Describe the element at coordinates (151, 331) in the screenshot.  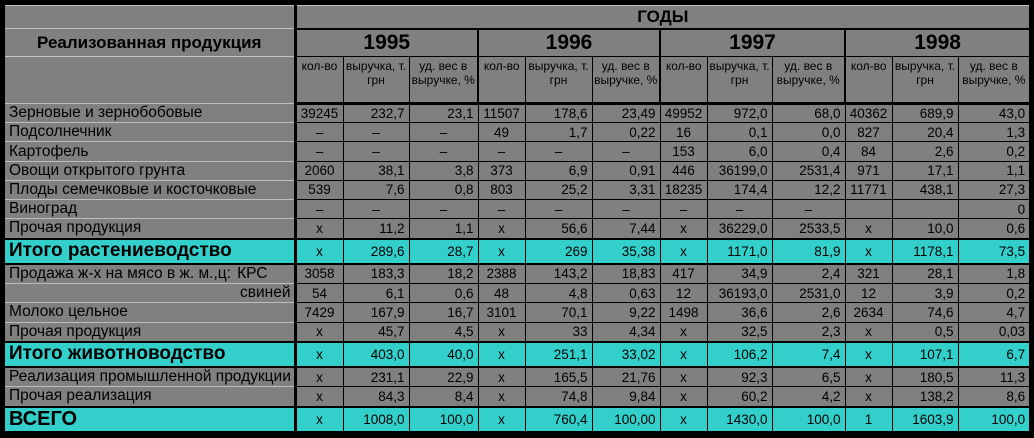
I see `row-label: Прочая продукция` at that location.